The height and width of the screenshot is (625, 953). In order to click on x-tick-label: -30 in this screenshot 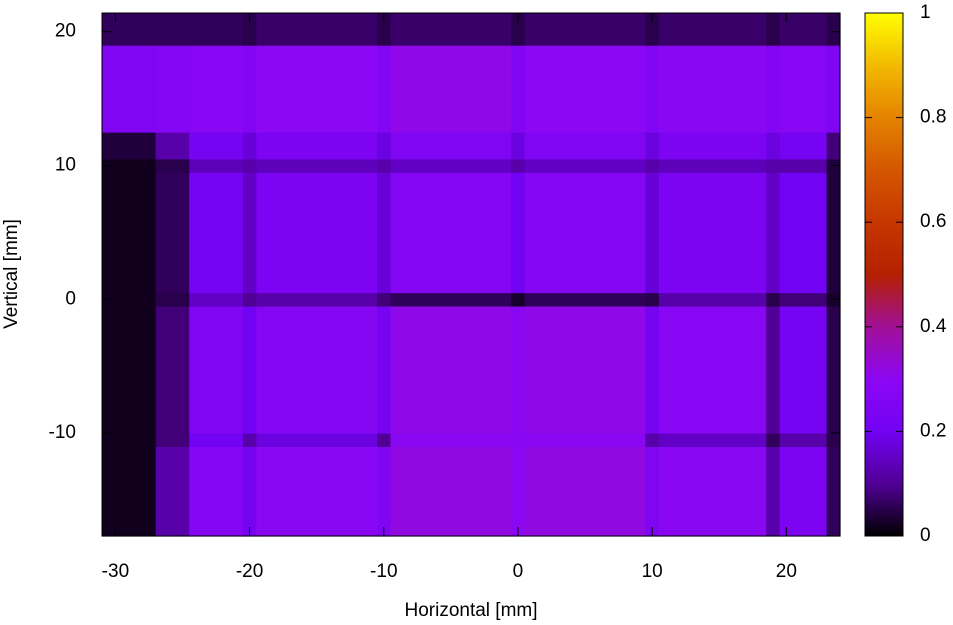, I will do `click(115, 571)`.